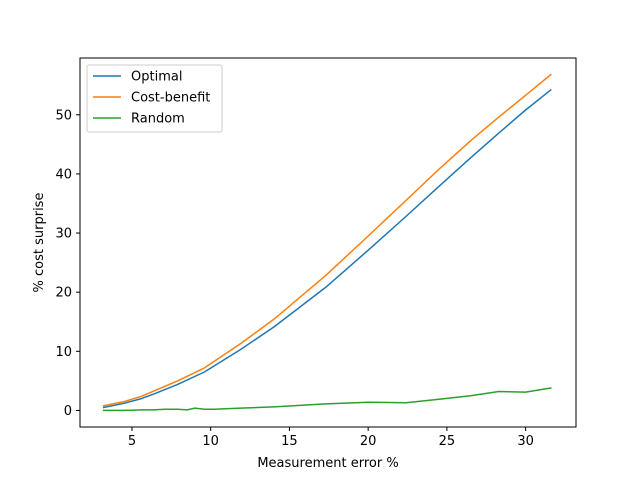  I want to click on y-tick-label: 20, so click(63, 293).